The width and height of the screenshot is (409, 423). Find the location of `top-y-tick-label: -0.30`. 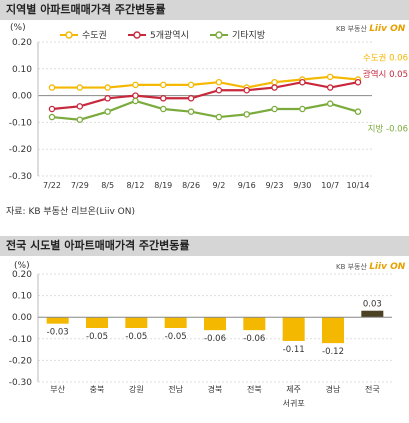

top-y-tick-label: -0.30 is located at coordinates (21, 177).